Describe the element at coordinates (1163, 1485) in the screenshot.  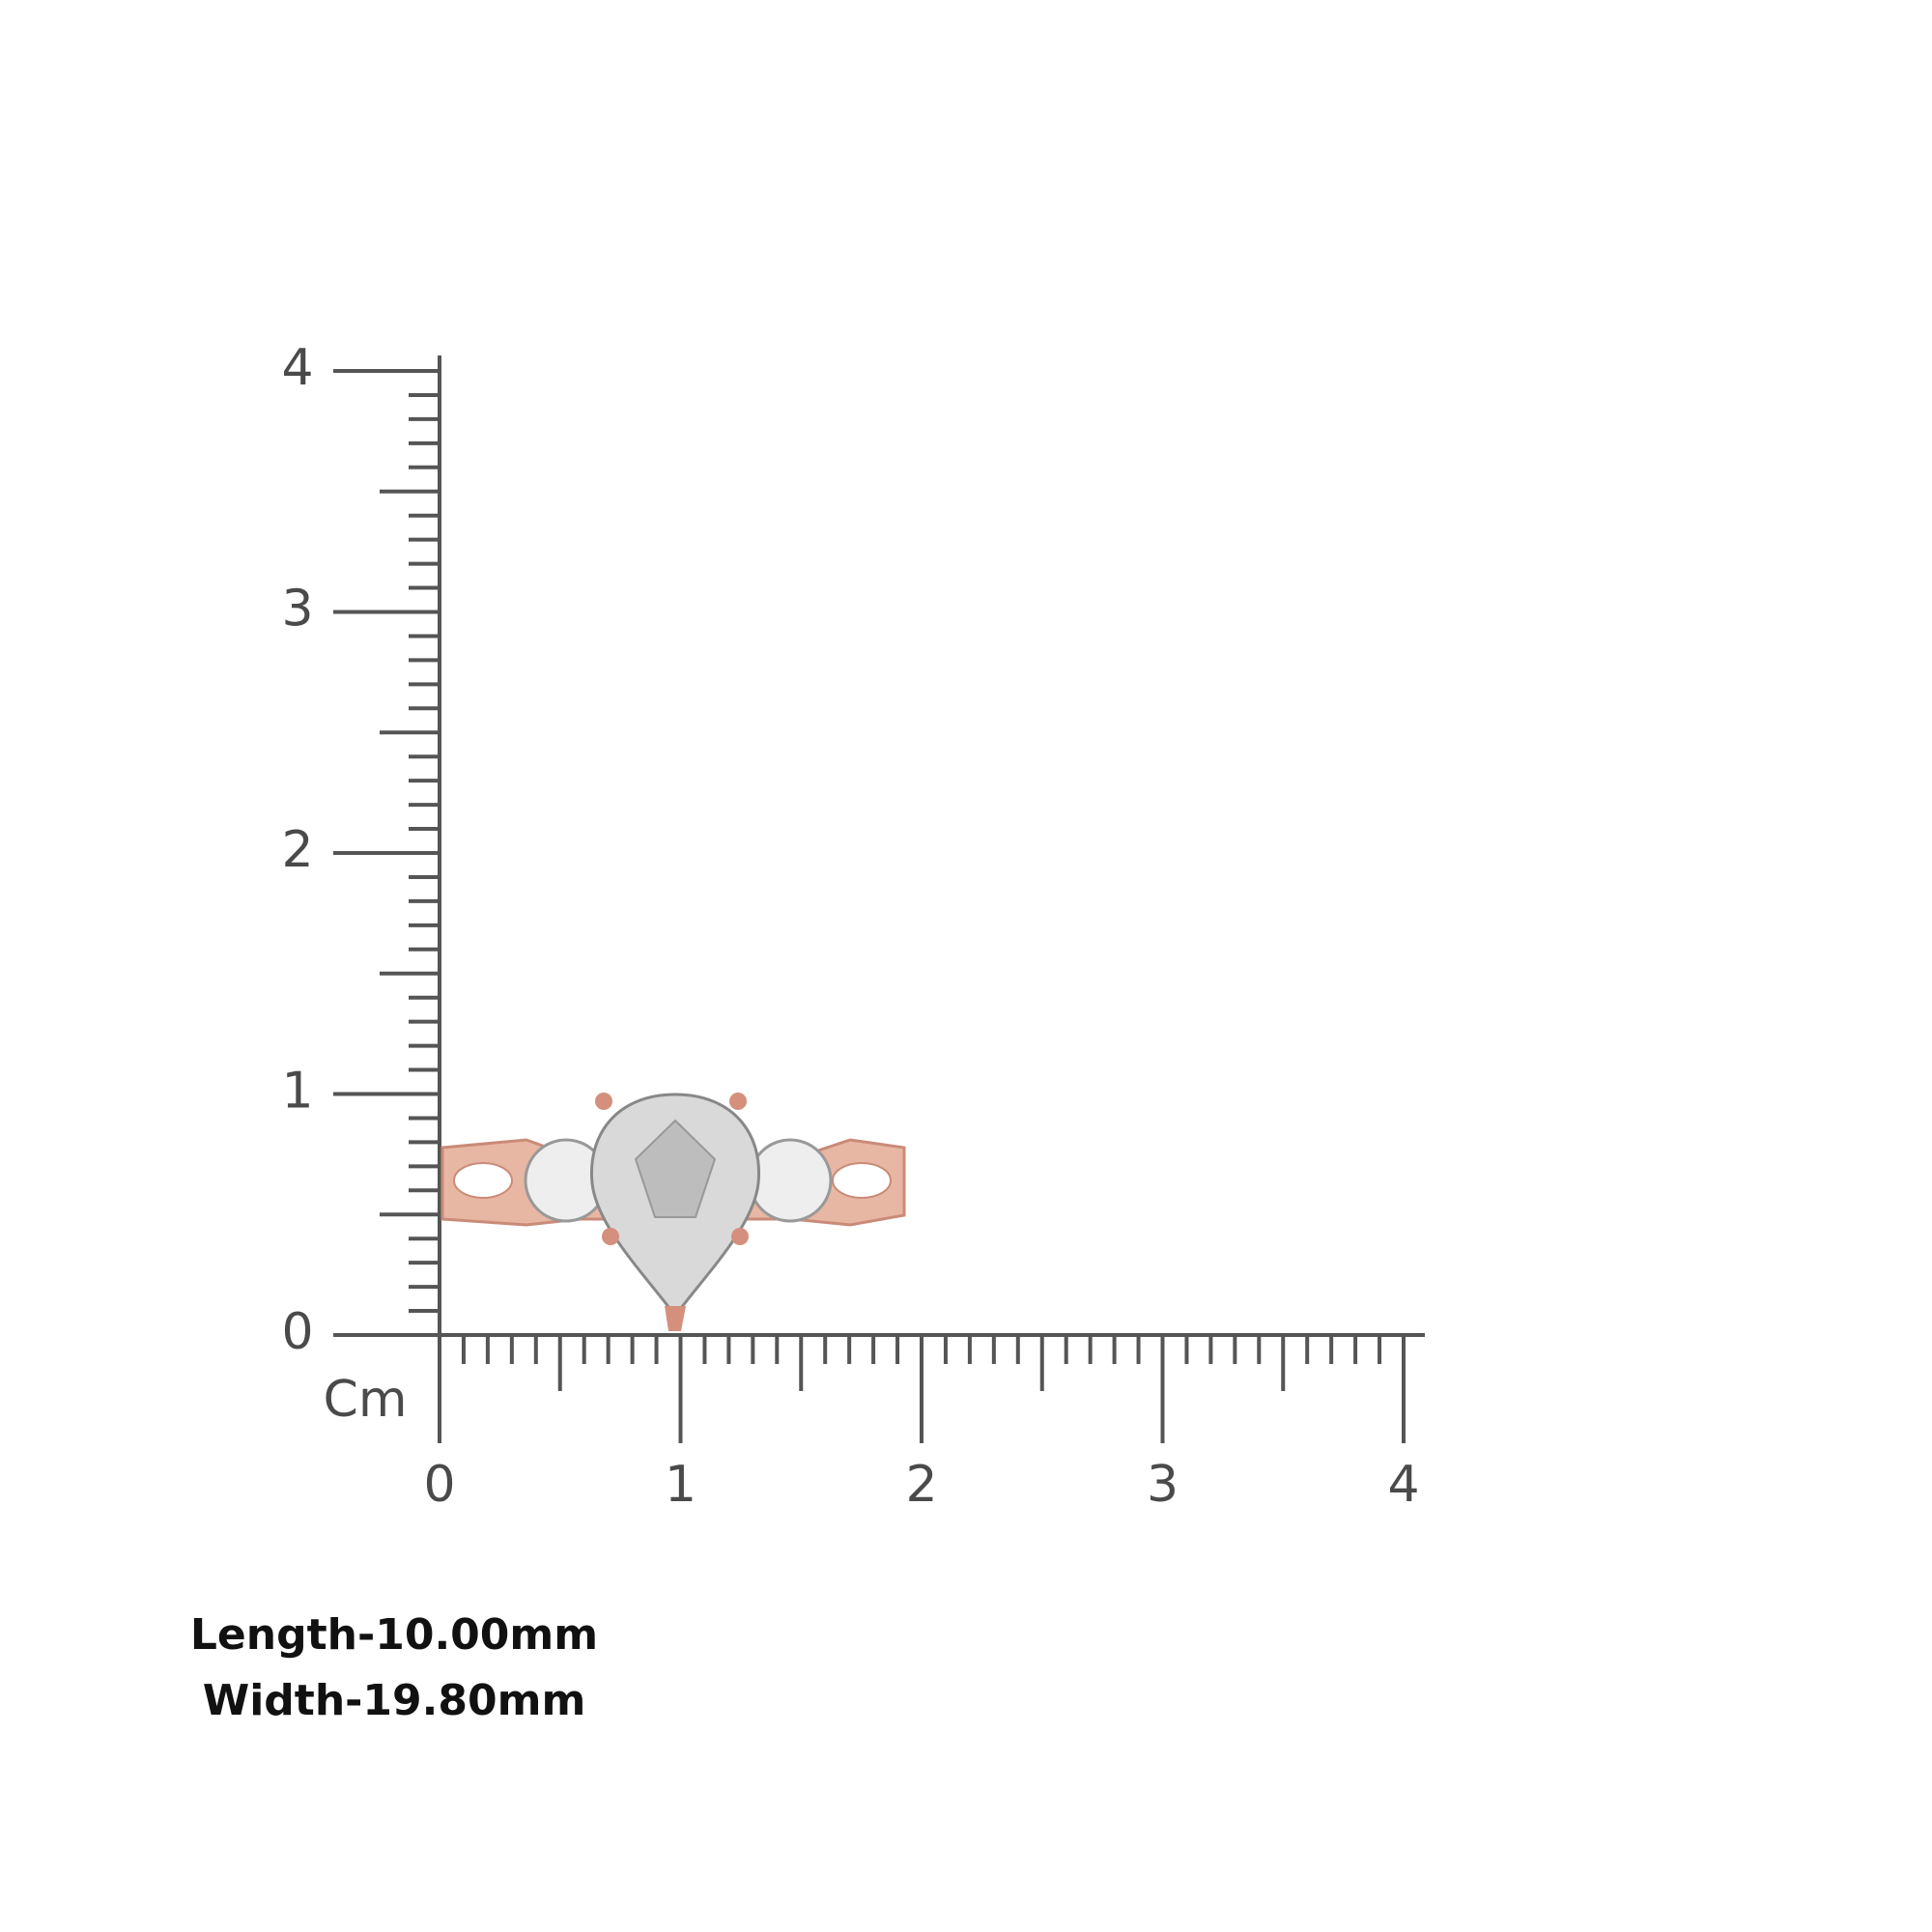
I see `horizontal-label: 3` at that location.